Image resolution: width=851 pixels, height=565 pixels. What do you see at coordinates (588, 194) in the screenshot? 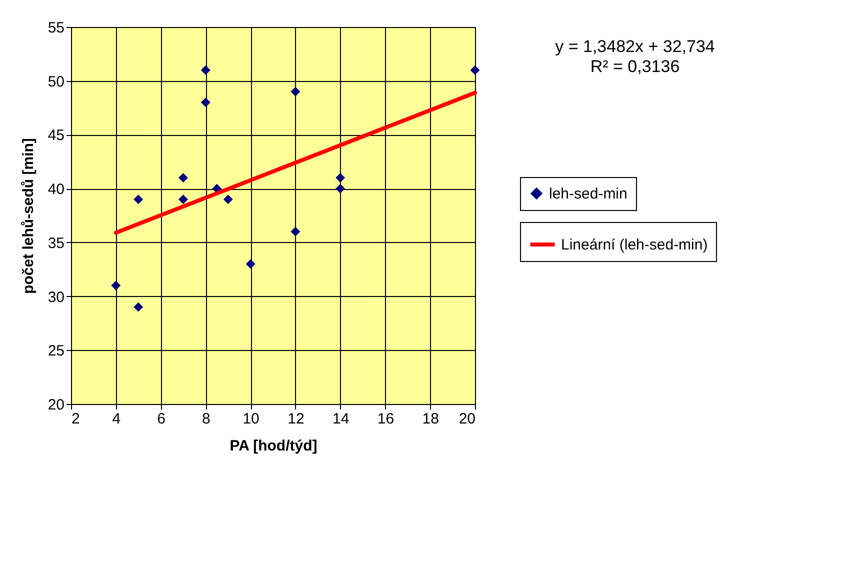
I see `legend-label: leh-sed-min` at bounding box center [588, 194].